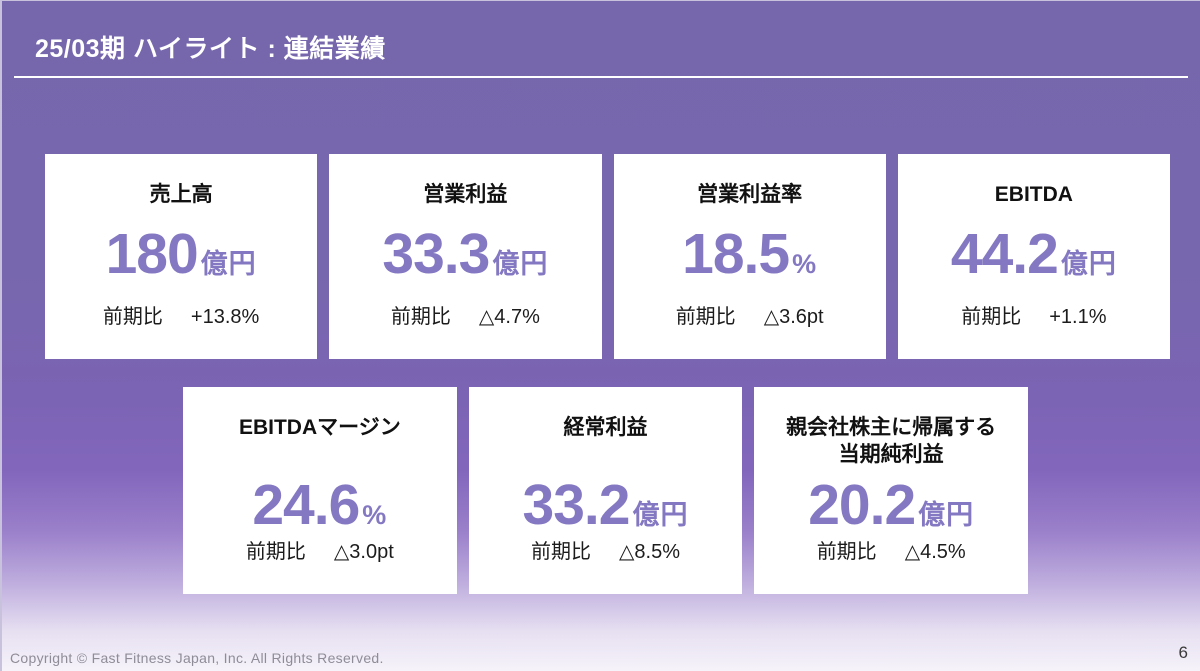 This screenshot has height=671, width=1200. What do you see at coordinates (509, 317) in the screenshot?
I see `kpi-change-value: △4.7%` at bounding box center [509, 317].